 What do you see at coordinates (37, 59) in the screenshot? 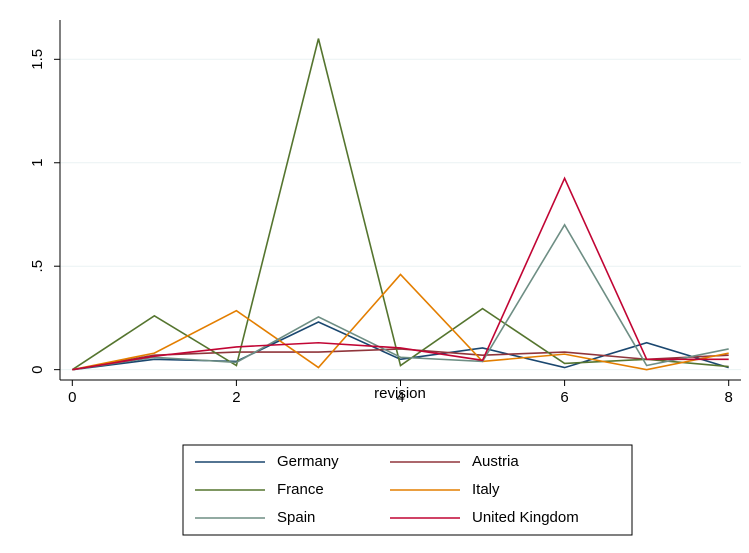
I see `y-tick-label: 1.5` at bounding box center [37, 59].